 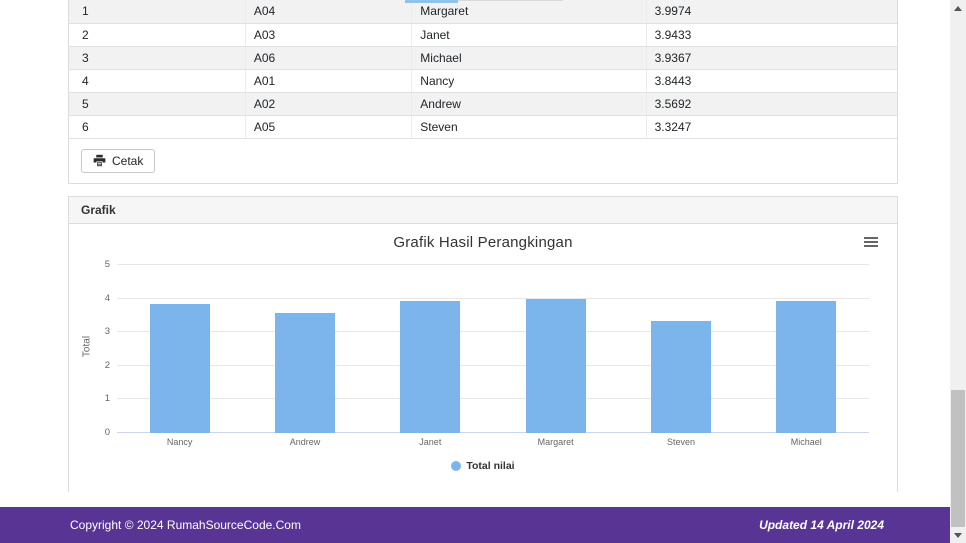 I want to click on x-tick-label: Michael, so click(x=806, y=442).